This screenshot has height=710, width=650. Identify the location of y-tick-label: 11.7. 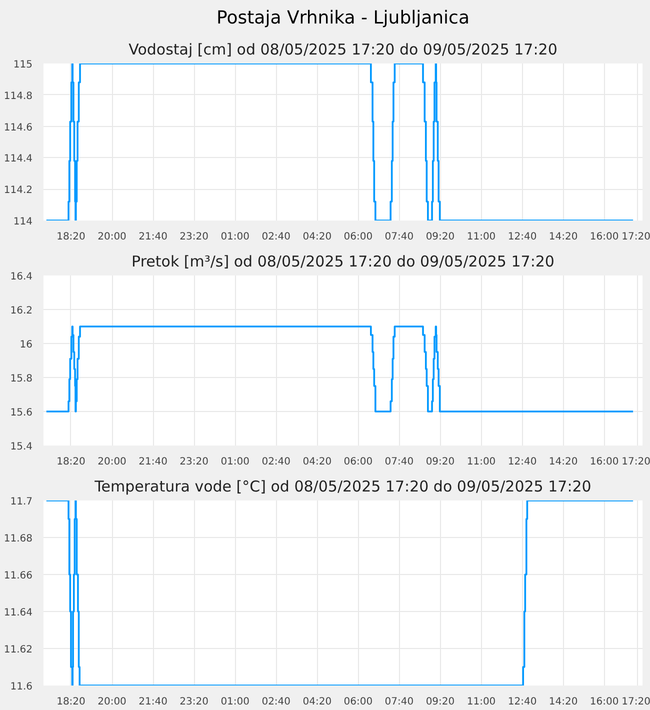
(21, 502).